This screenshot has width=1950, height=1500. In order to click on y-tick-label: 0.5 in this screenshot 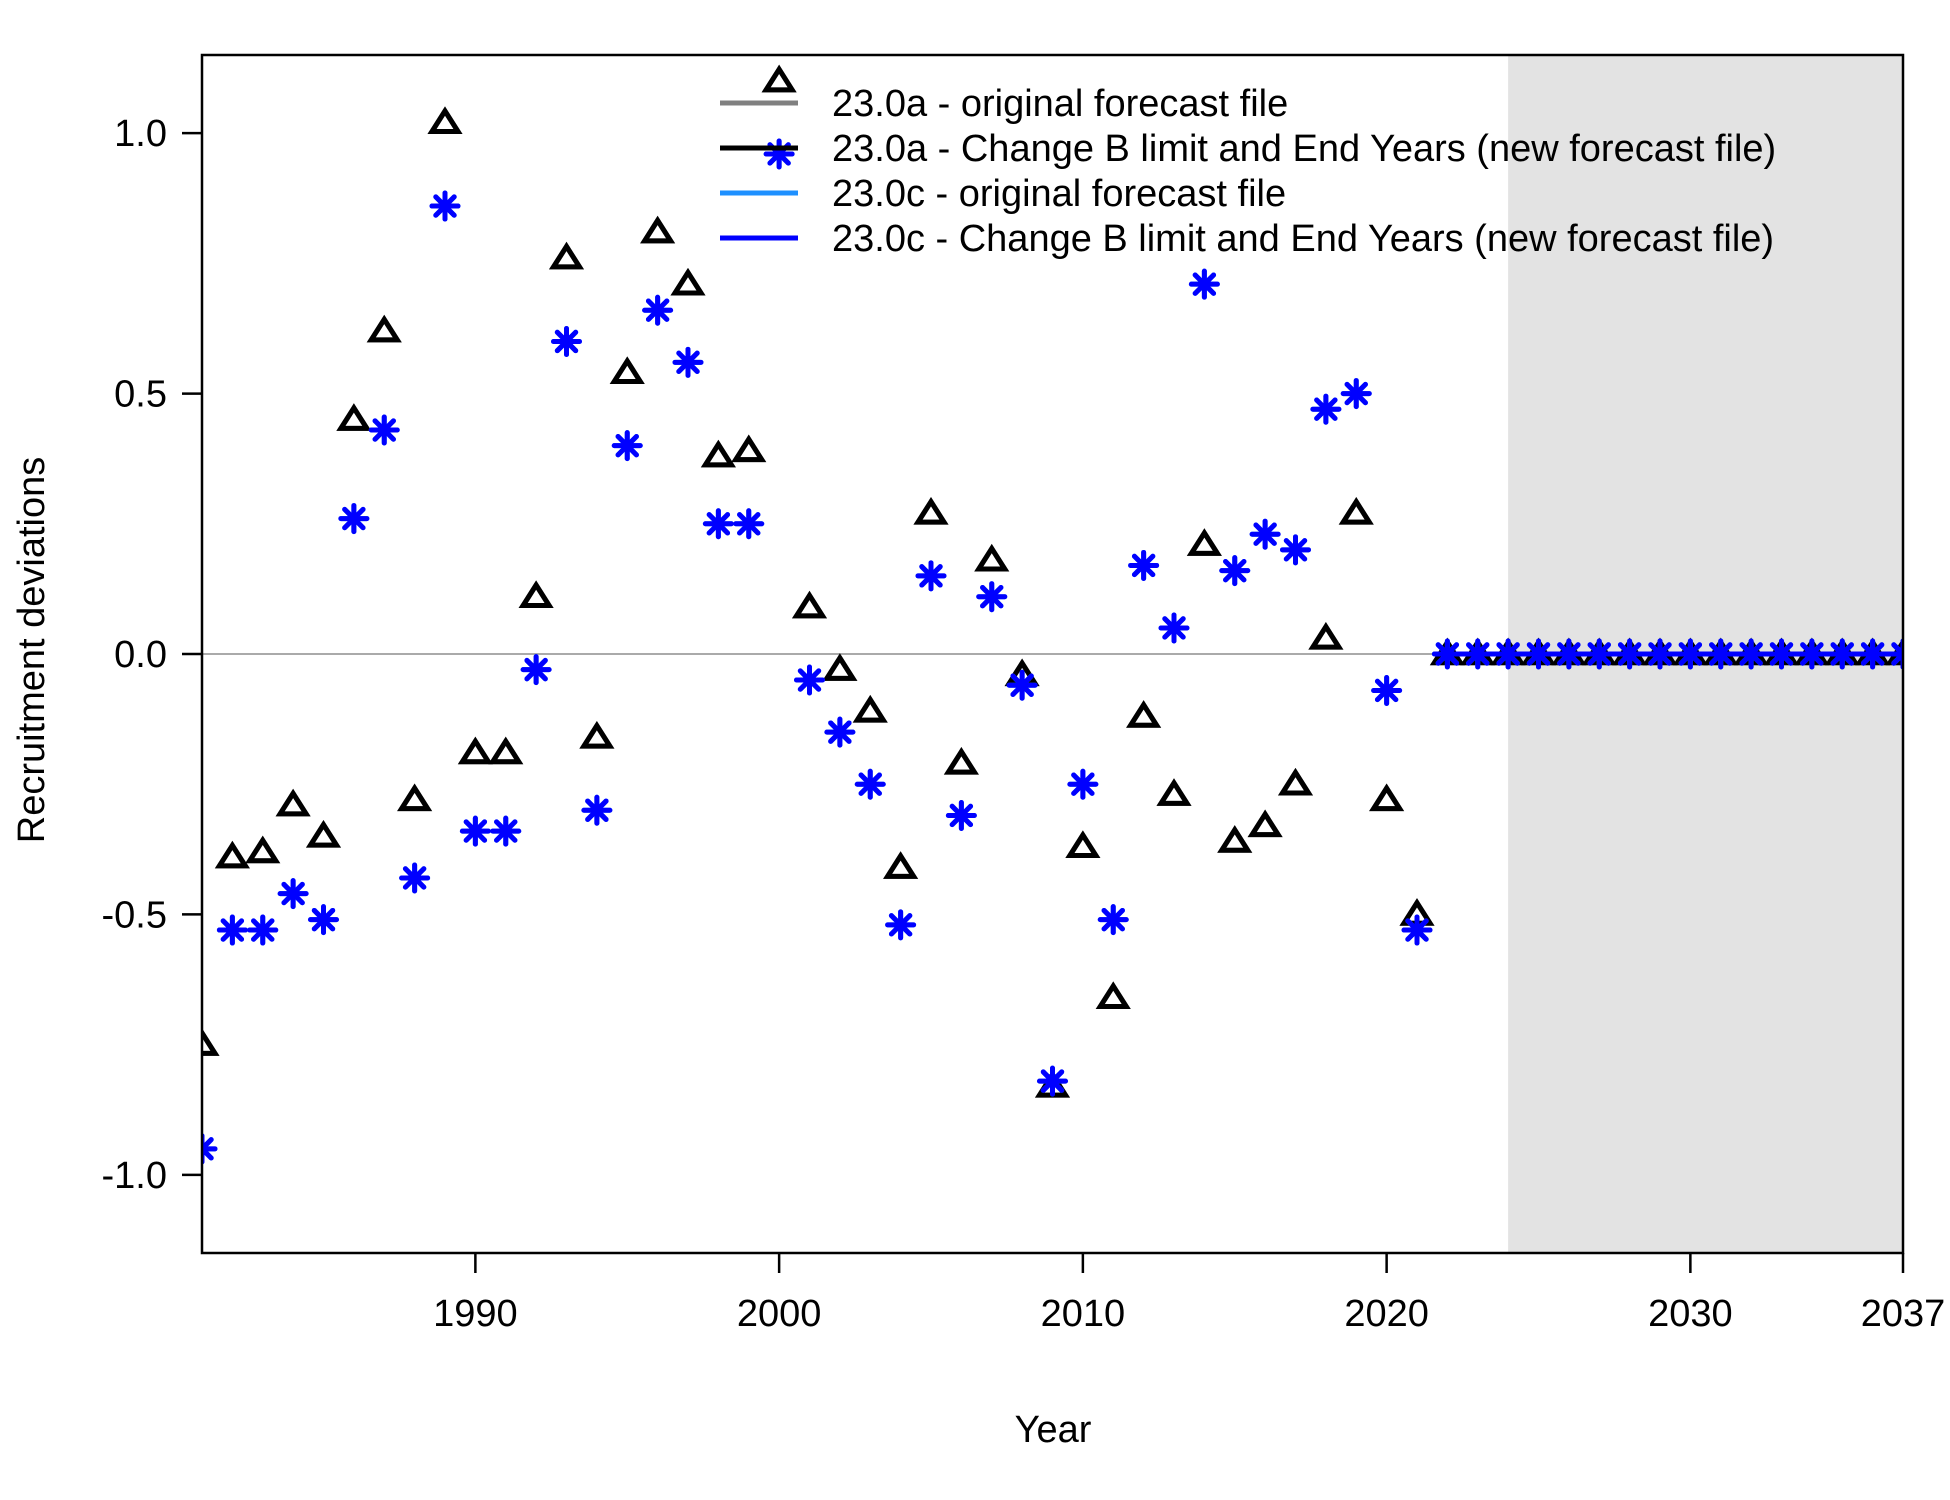, I will do `click(140, 395)`.